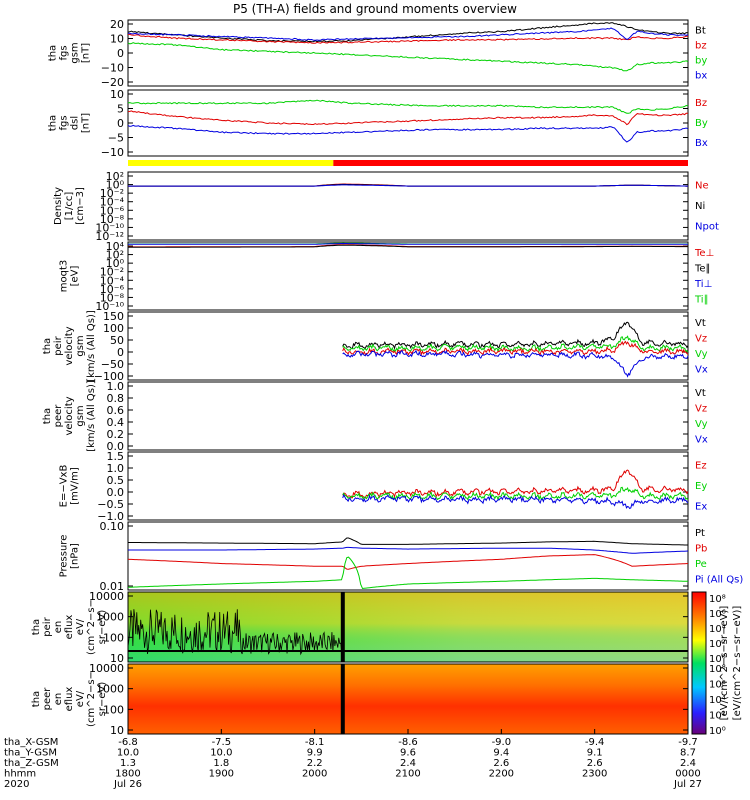 This screenshot has height=800, width=750. I want to click on legend-Bt: Bt, so click(700, 31).